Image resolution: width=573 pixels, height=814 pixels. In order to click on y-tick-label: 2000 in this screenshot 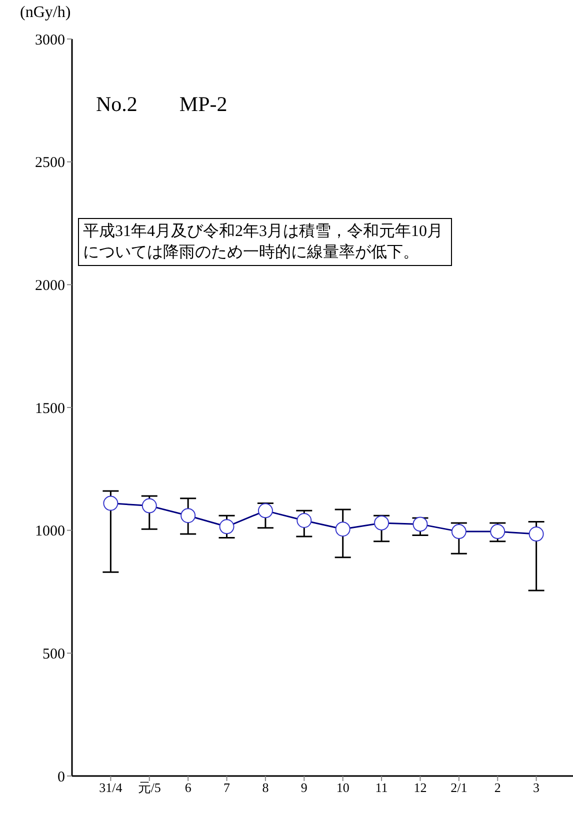, I will do `click(50, 286)`.